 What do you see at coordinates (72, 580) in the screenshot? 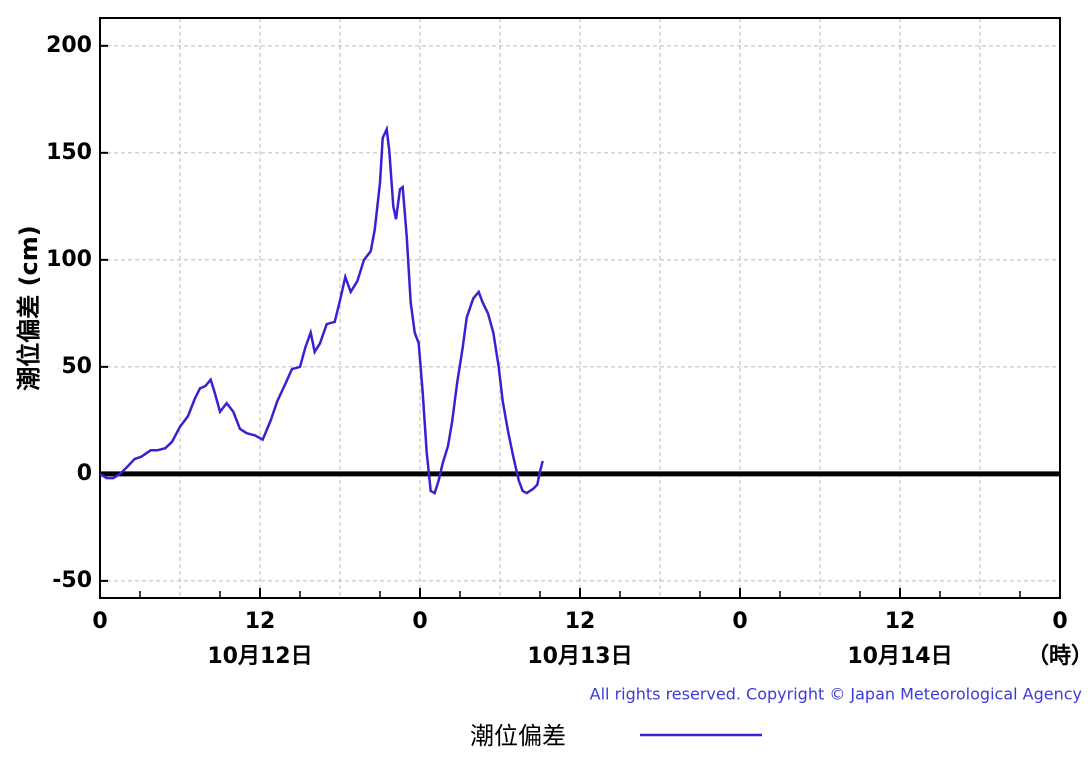
I see `y-tick-label: -50` at bounding box center [72, 580].